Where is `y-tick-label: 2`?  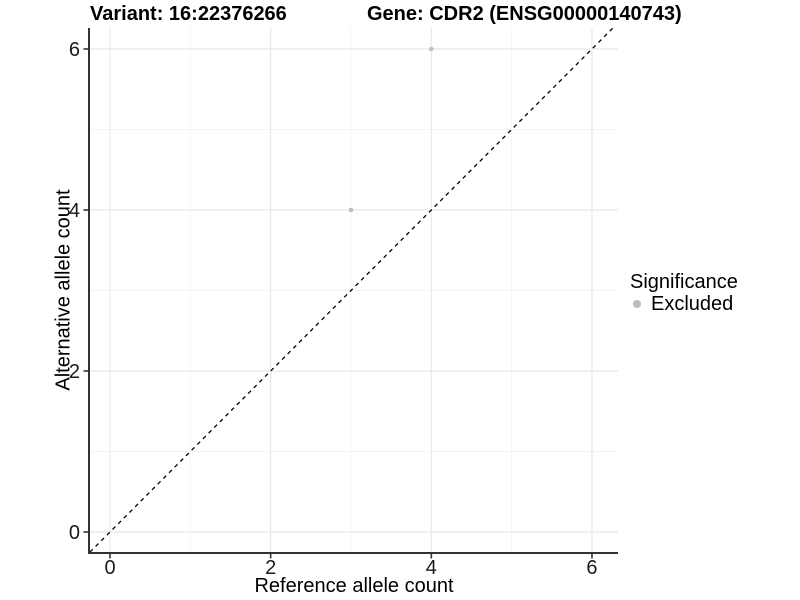 y-tick-label: 2 is located at coordinates (74, 372).